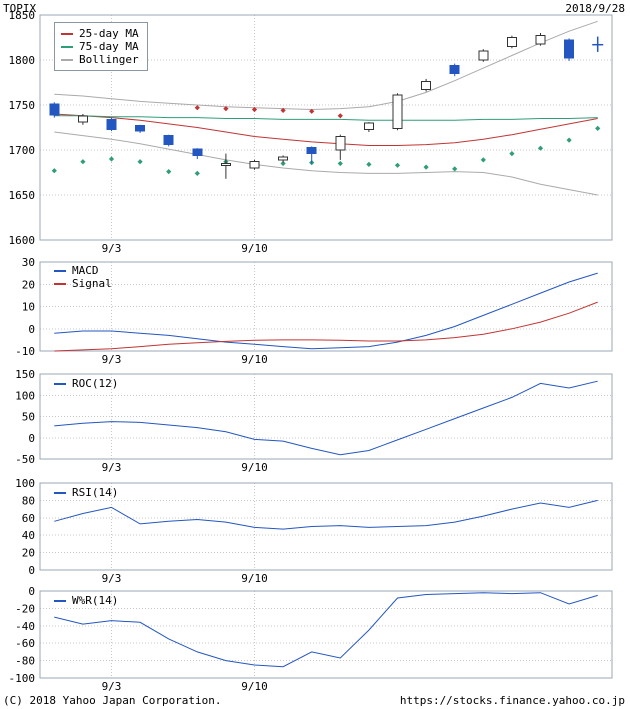  I want to click on legend-label: MACD, so click(85, 270).